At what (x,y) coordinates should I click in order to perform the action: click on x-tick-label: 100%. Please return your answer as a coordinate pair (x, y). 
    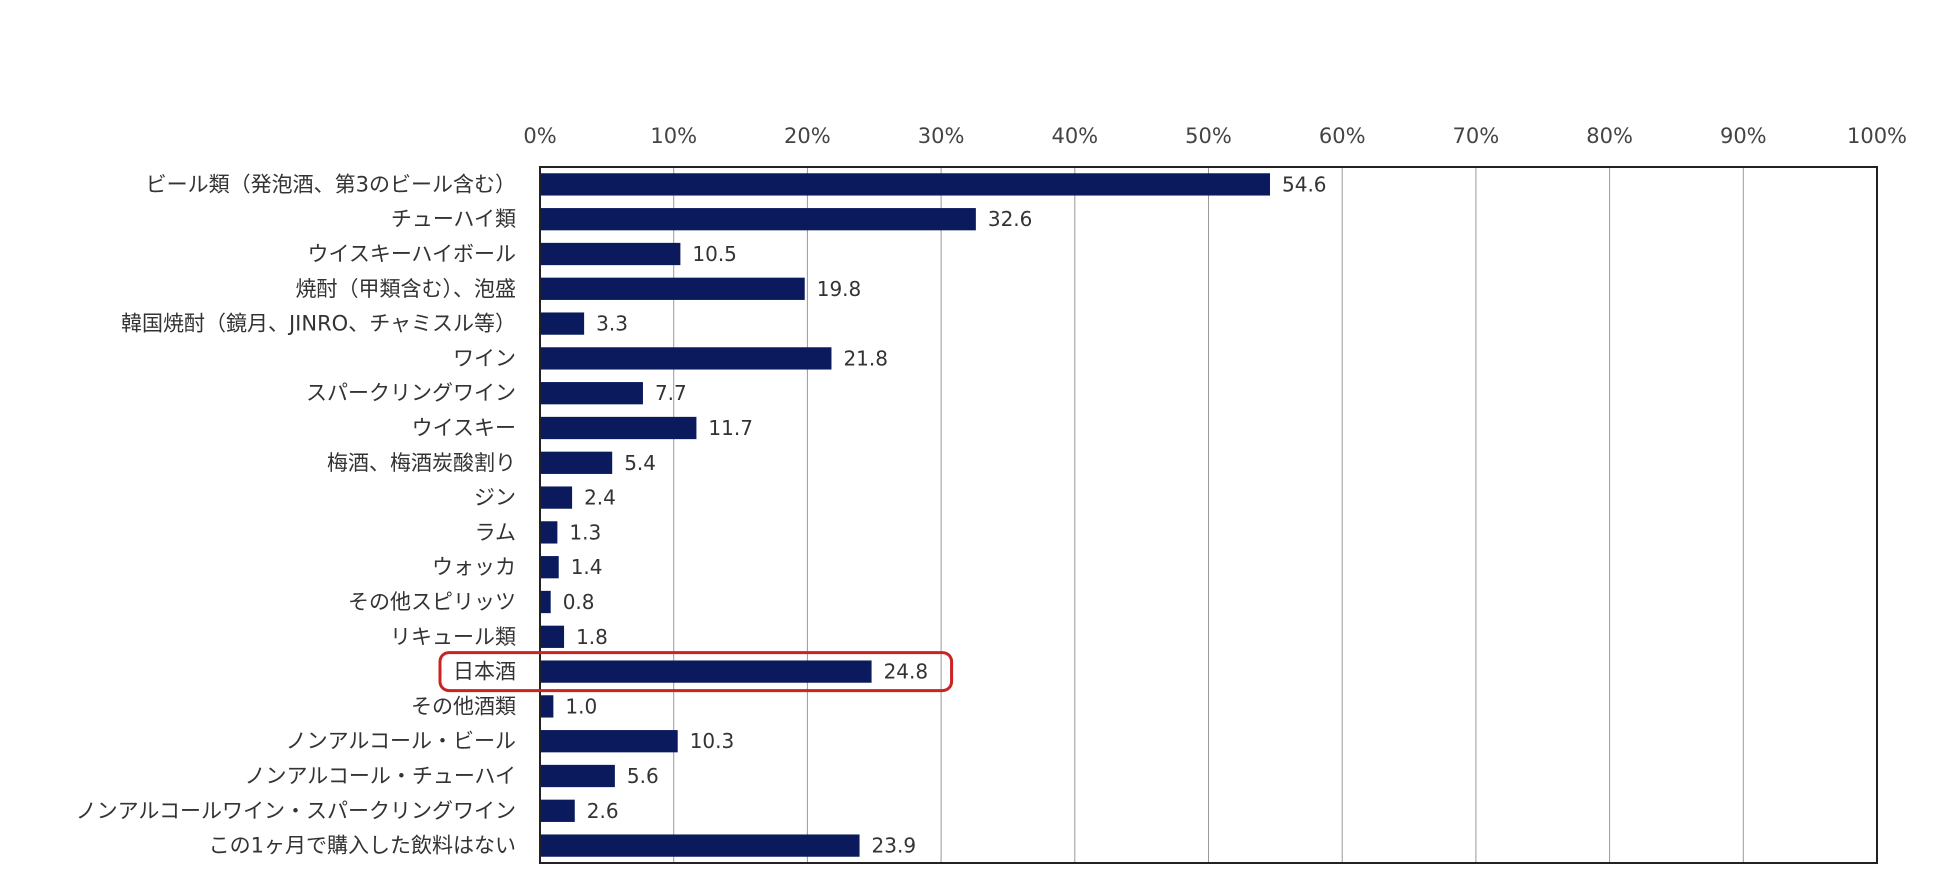
    Looking at the image, I should click on (1877, 136).